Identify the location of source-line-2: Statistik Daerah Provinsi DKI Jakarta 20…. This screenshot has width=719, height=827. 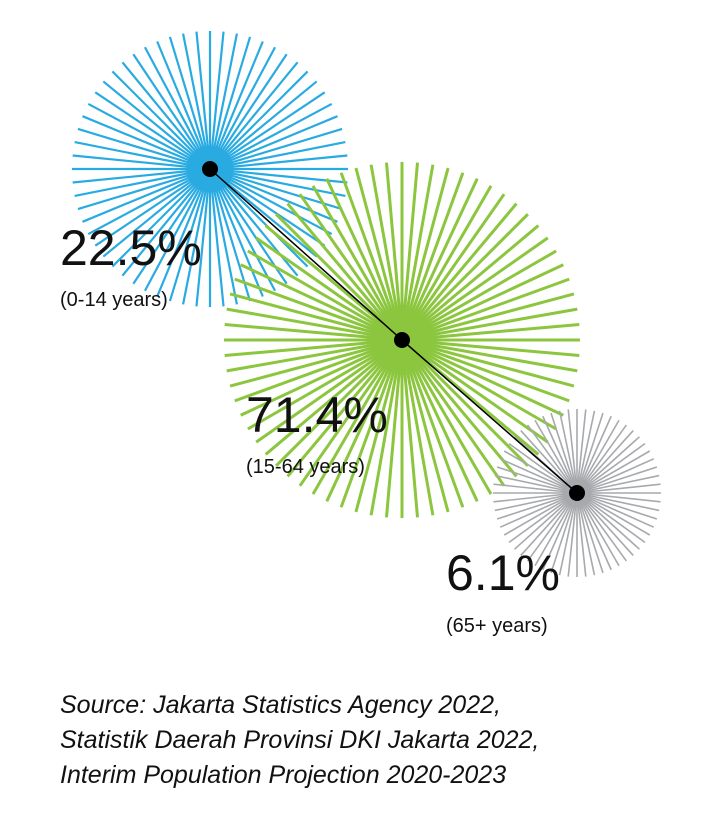
(300, 740).